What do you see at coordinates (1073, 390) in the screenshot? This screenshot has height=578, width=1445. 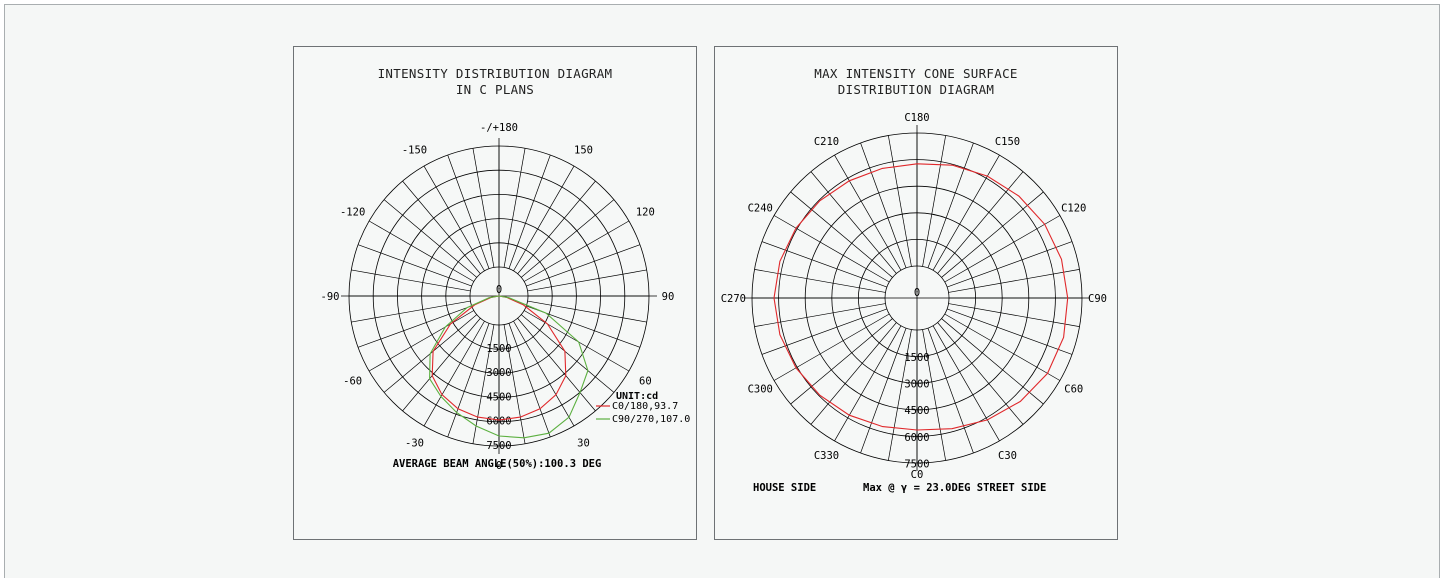 I see `cone-angle-label: C60` at bounding box center [1073, 390].